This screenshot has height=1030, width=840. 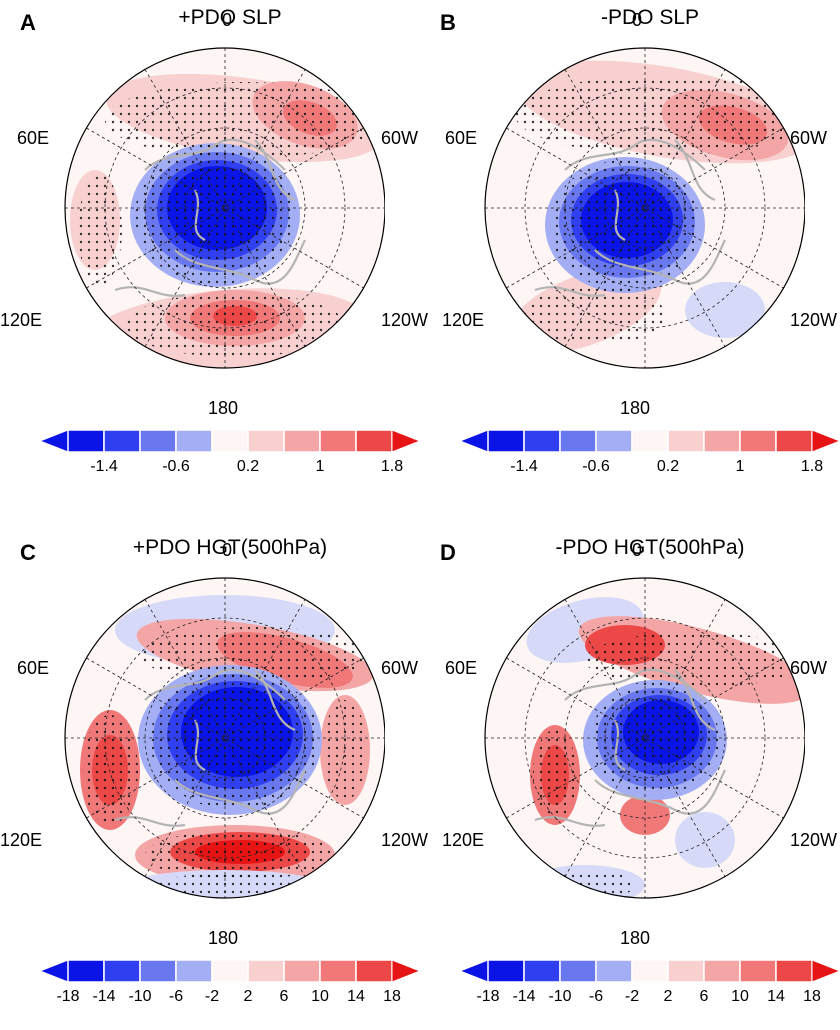 I want to click on panel-title: -PDO SLP, so click(x=650, y=17).